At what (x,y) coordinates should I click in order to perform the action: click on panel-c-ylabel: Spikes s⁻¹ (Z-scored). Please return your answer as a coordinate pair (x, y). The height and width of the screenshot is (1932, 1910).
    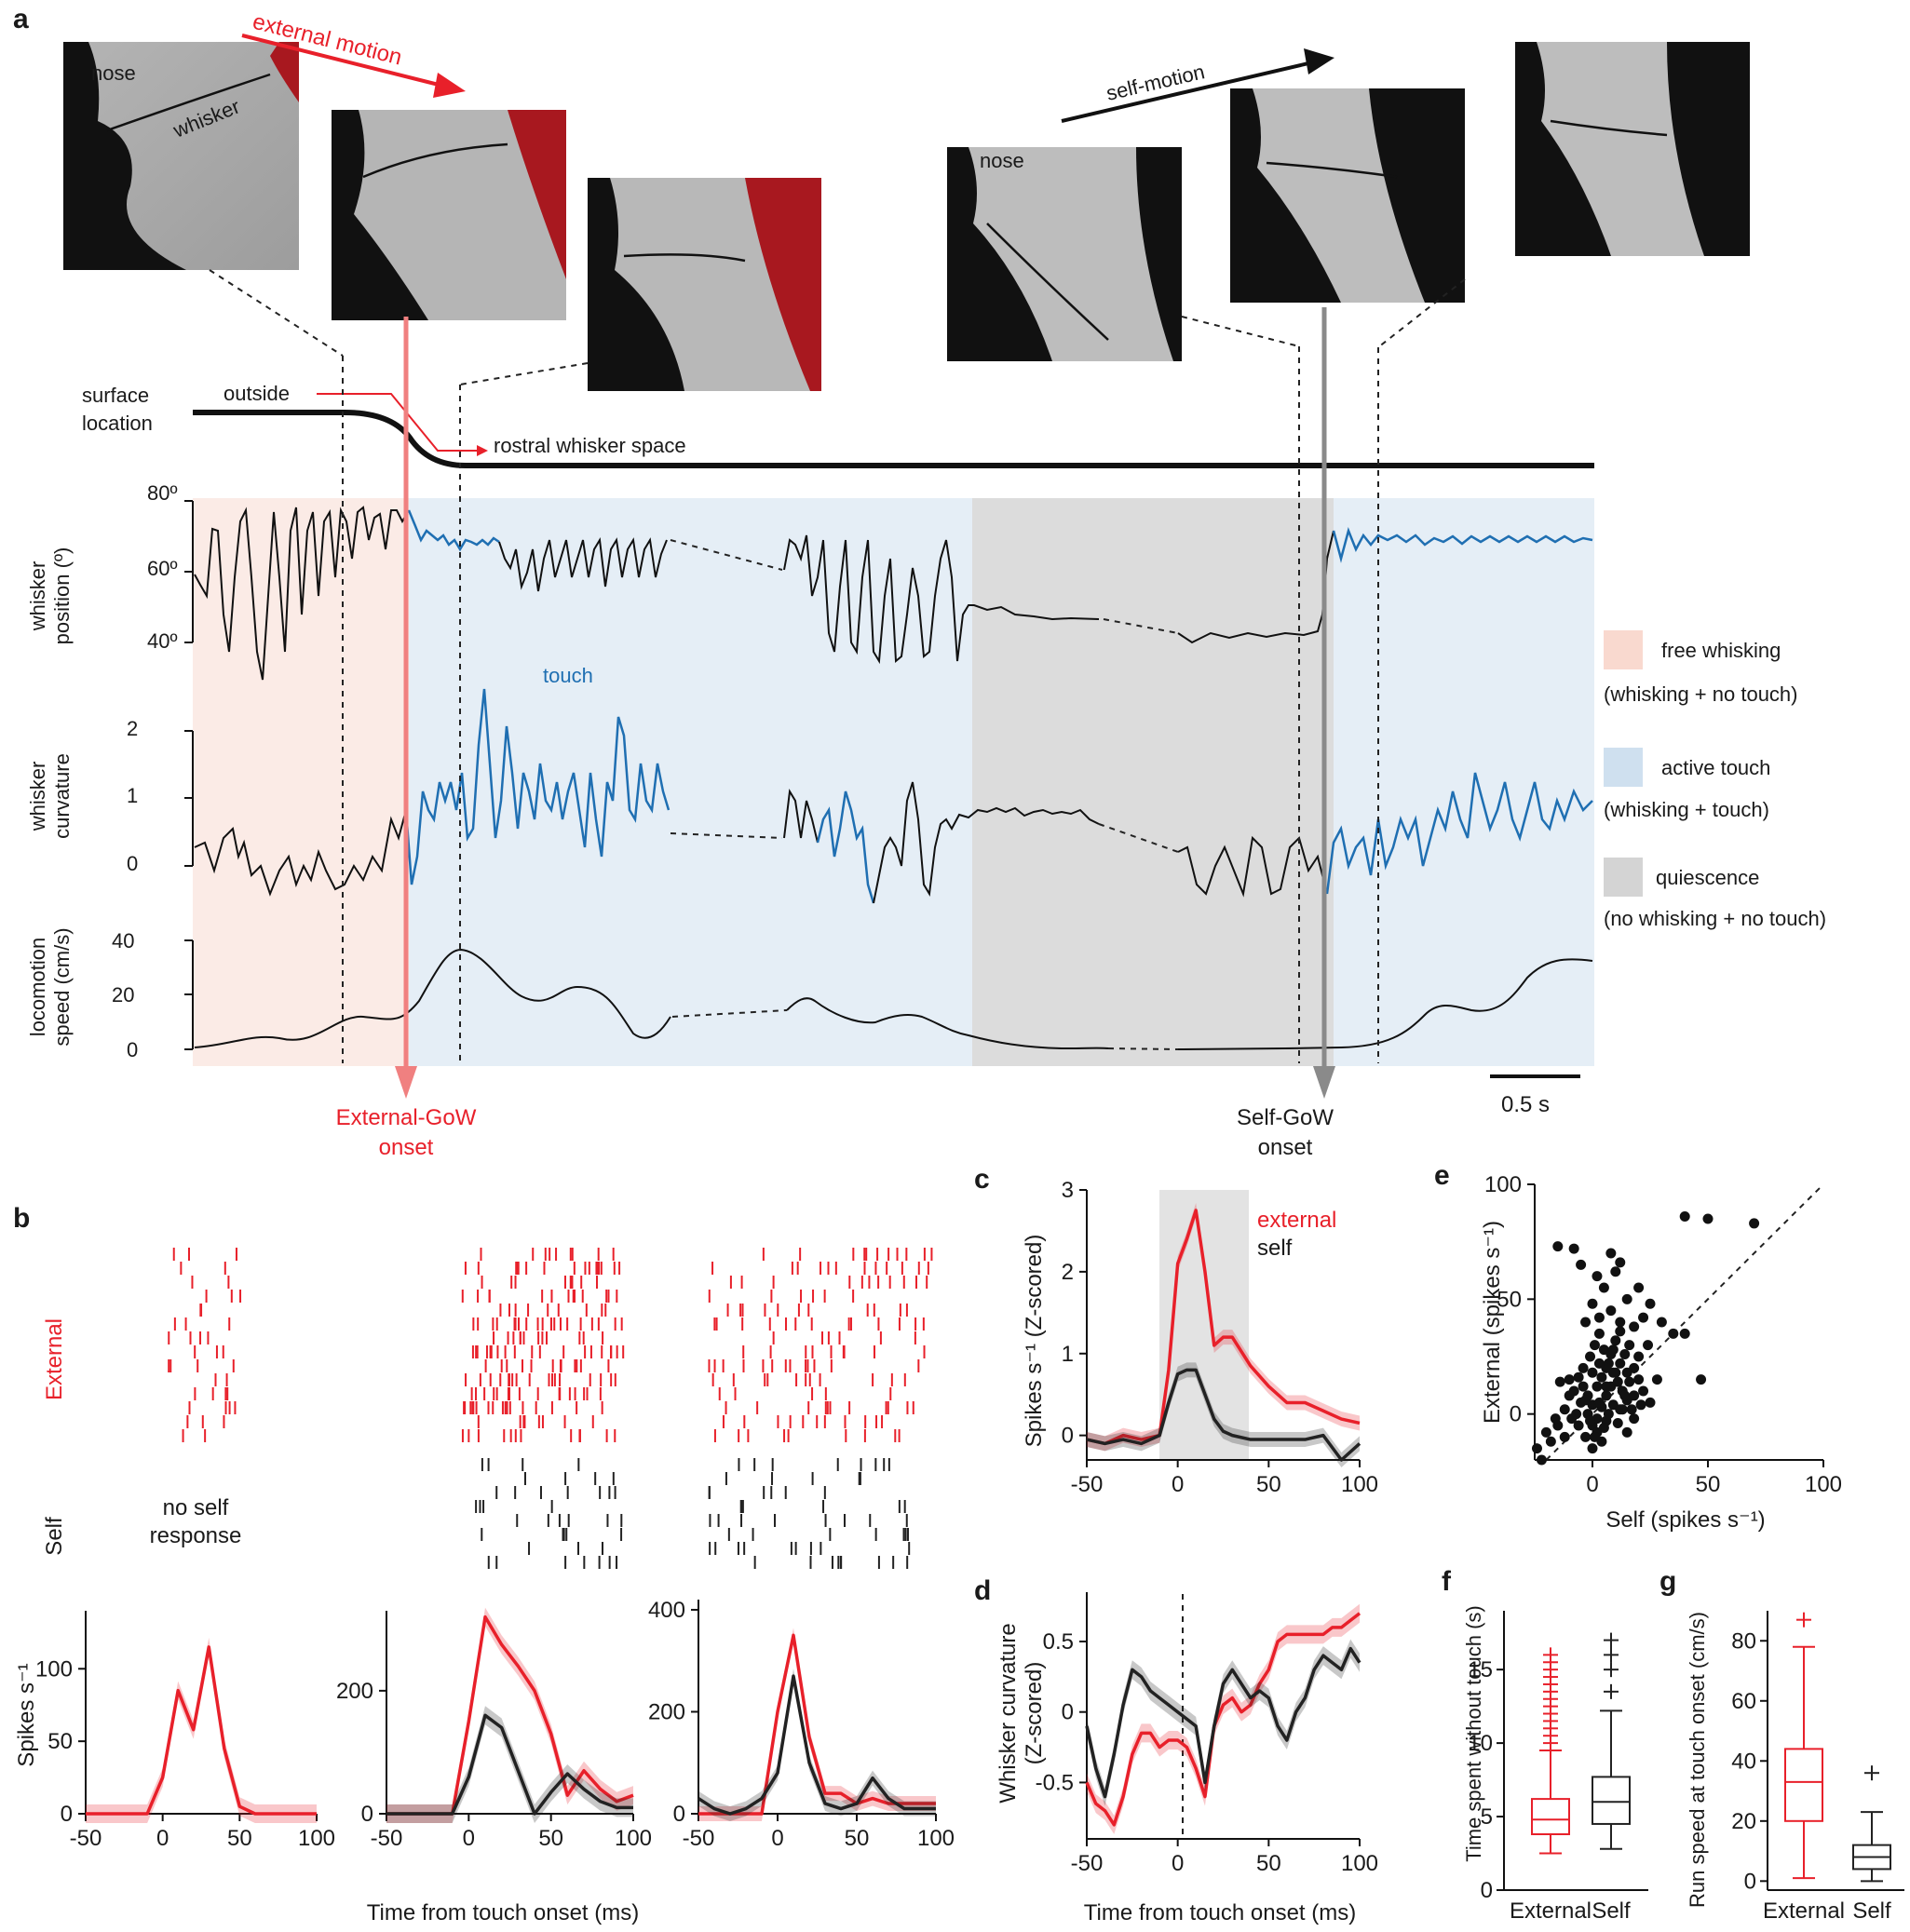
    Looking at the image, I should click on (1034, 1341).